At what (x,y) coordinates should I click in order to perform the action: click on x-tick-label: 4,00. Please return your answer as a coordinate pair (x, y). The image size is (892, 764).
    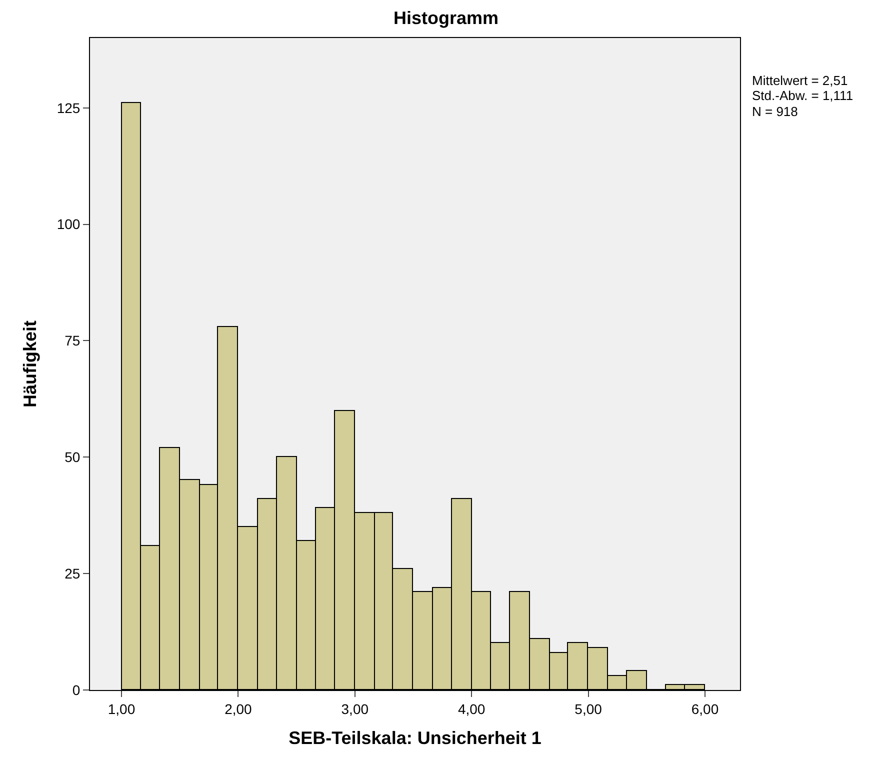
    Looking at the image, I should click on (472, 708).